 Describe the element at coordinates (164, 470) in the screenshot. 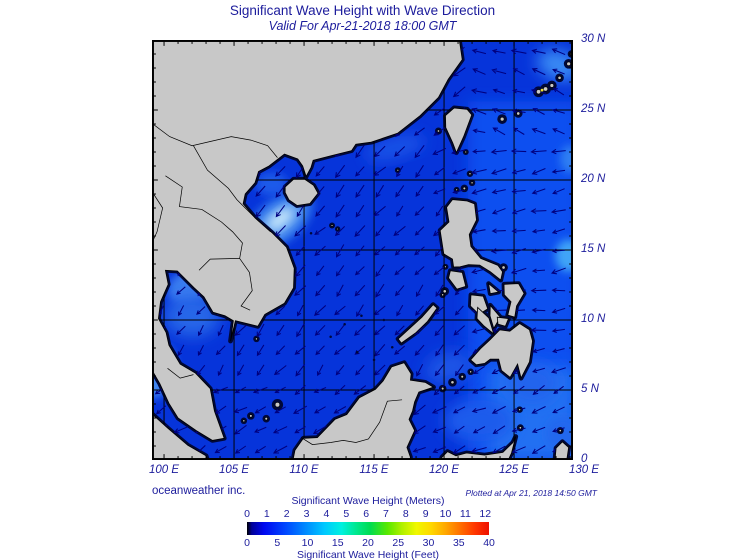

I see `lon-label: 100 E` at that location.